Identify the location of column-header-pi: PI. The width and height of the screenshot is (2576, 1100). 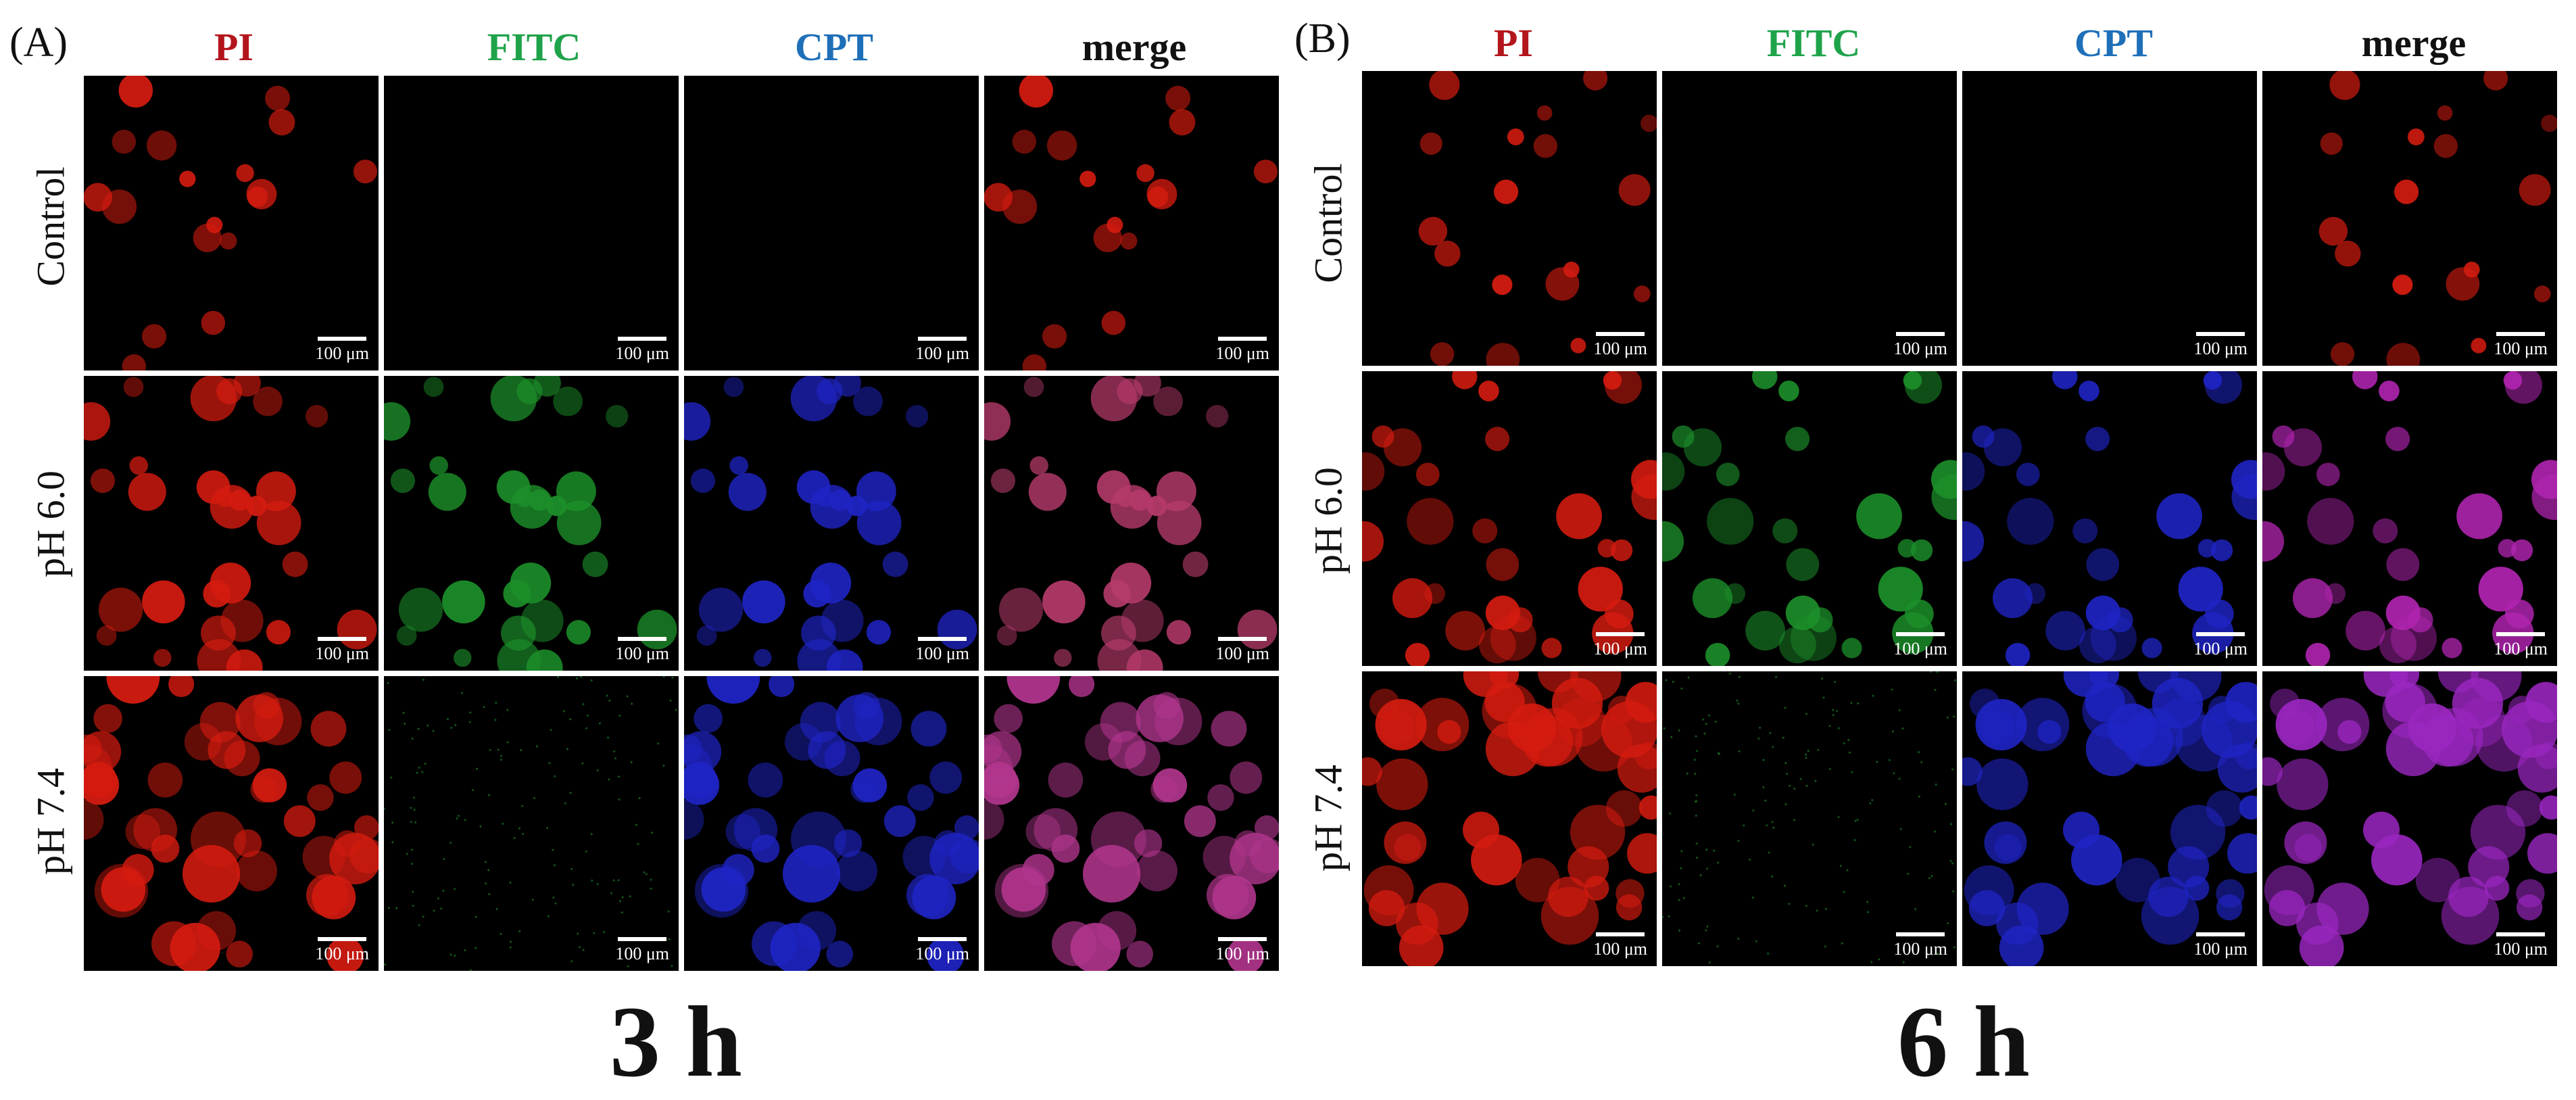
(233, 47).